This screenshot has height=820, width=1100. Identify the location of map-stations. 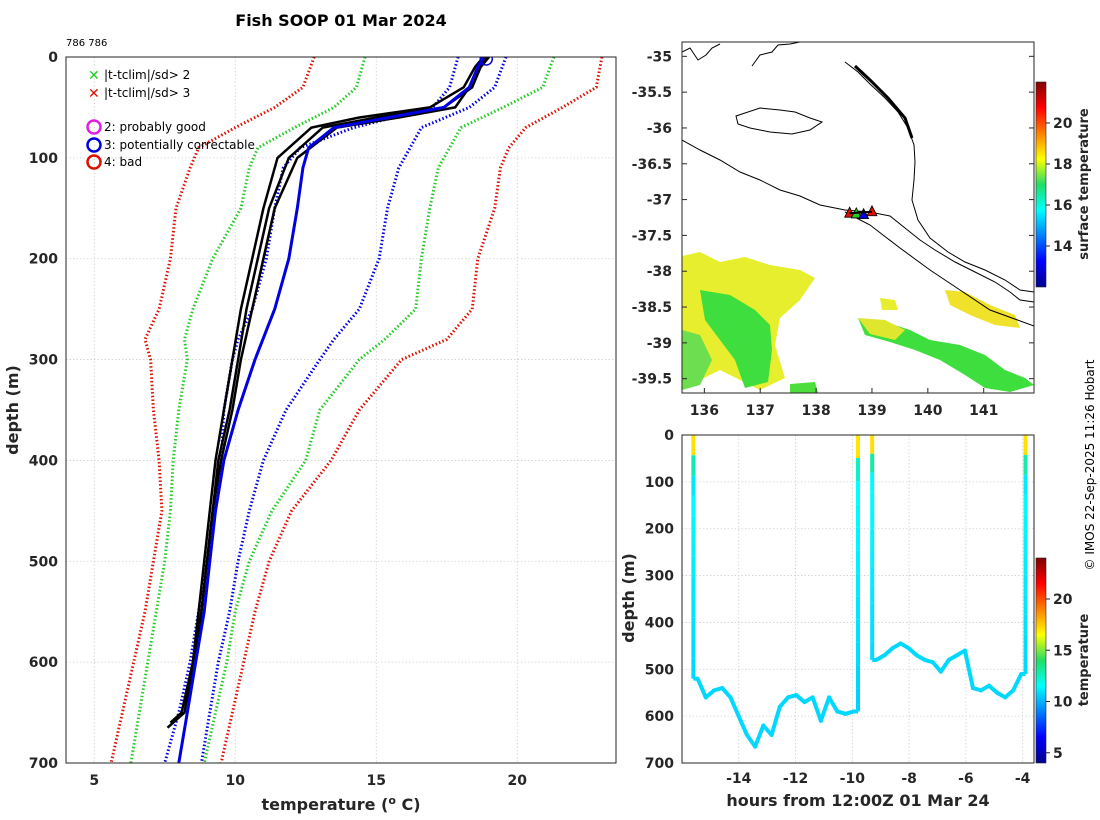
(860, 212).